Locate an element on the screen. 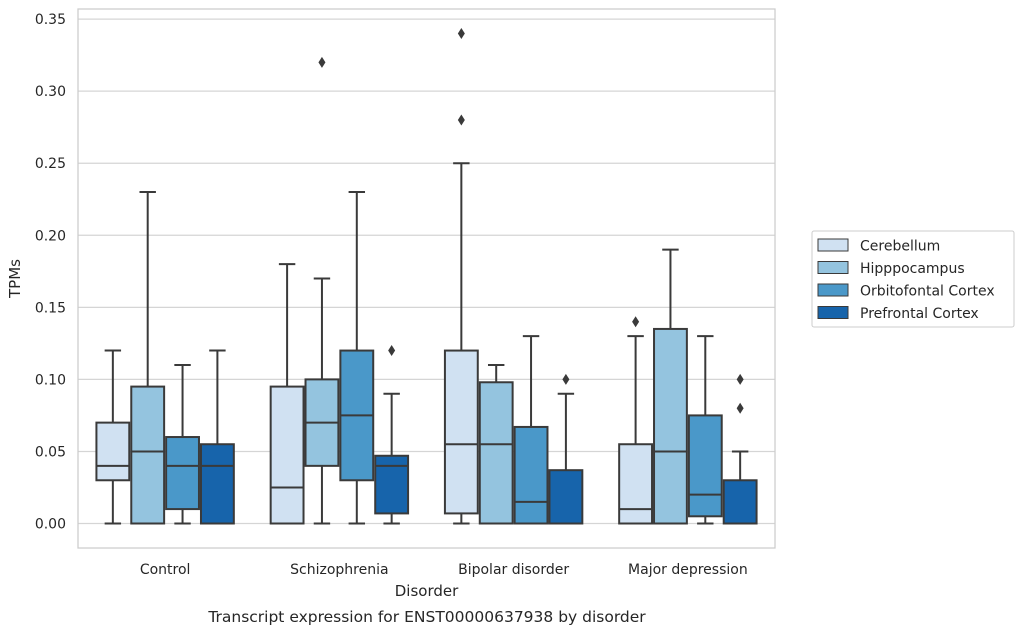  y-tick-label: 0.30 is located at coordinates (50, 92).